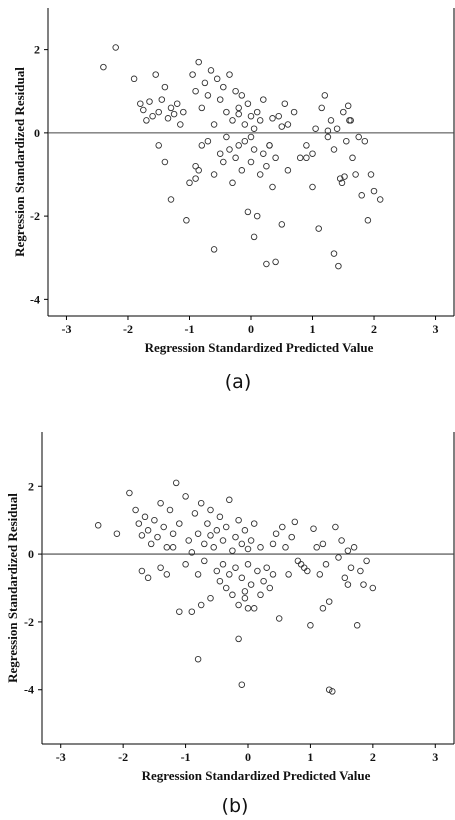 The width and height of the screenshot is (455, 820). What do you see at coordinates (259, 347) in the screenshot?
I see `x-axis-label: Regression Standardized Predicted Value` at bounding box center [259, 347].